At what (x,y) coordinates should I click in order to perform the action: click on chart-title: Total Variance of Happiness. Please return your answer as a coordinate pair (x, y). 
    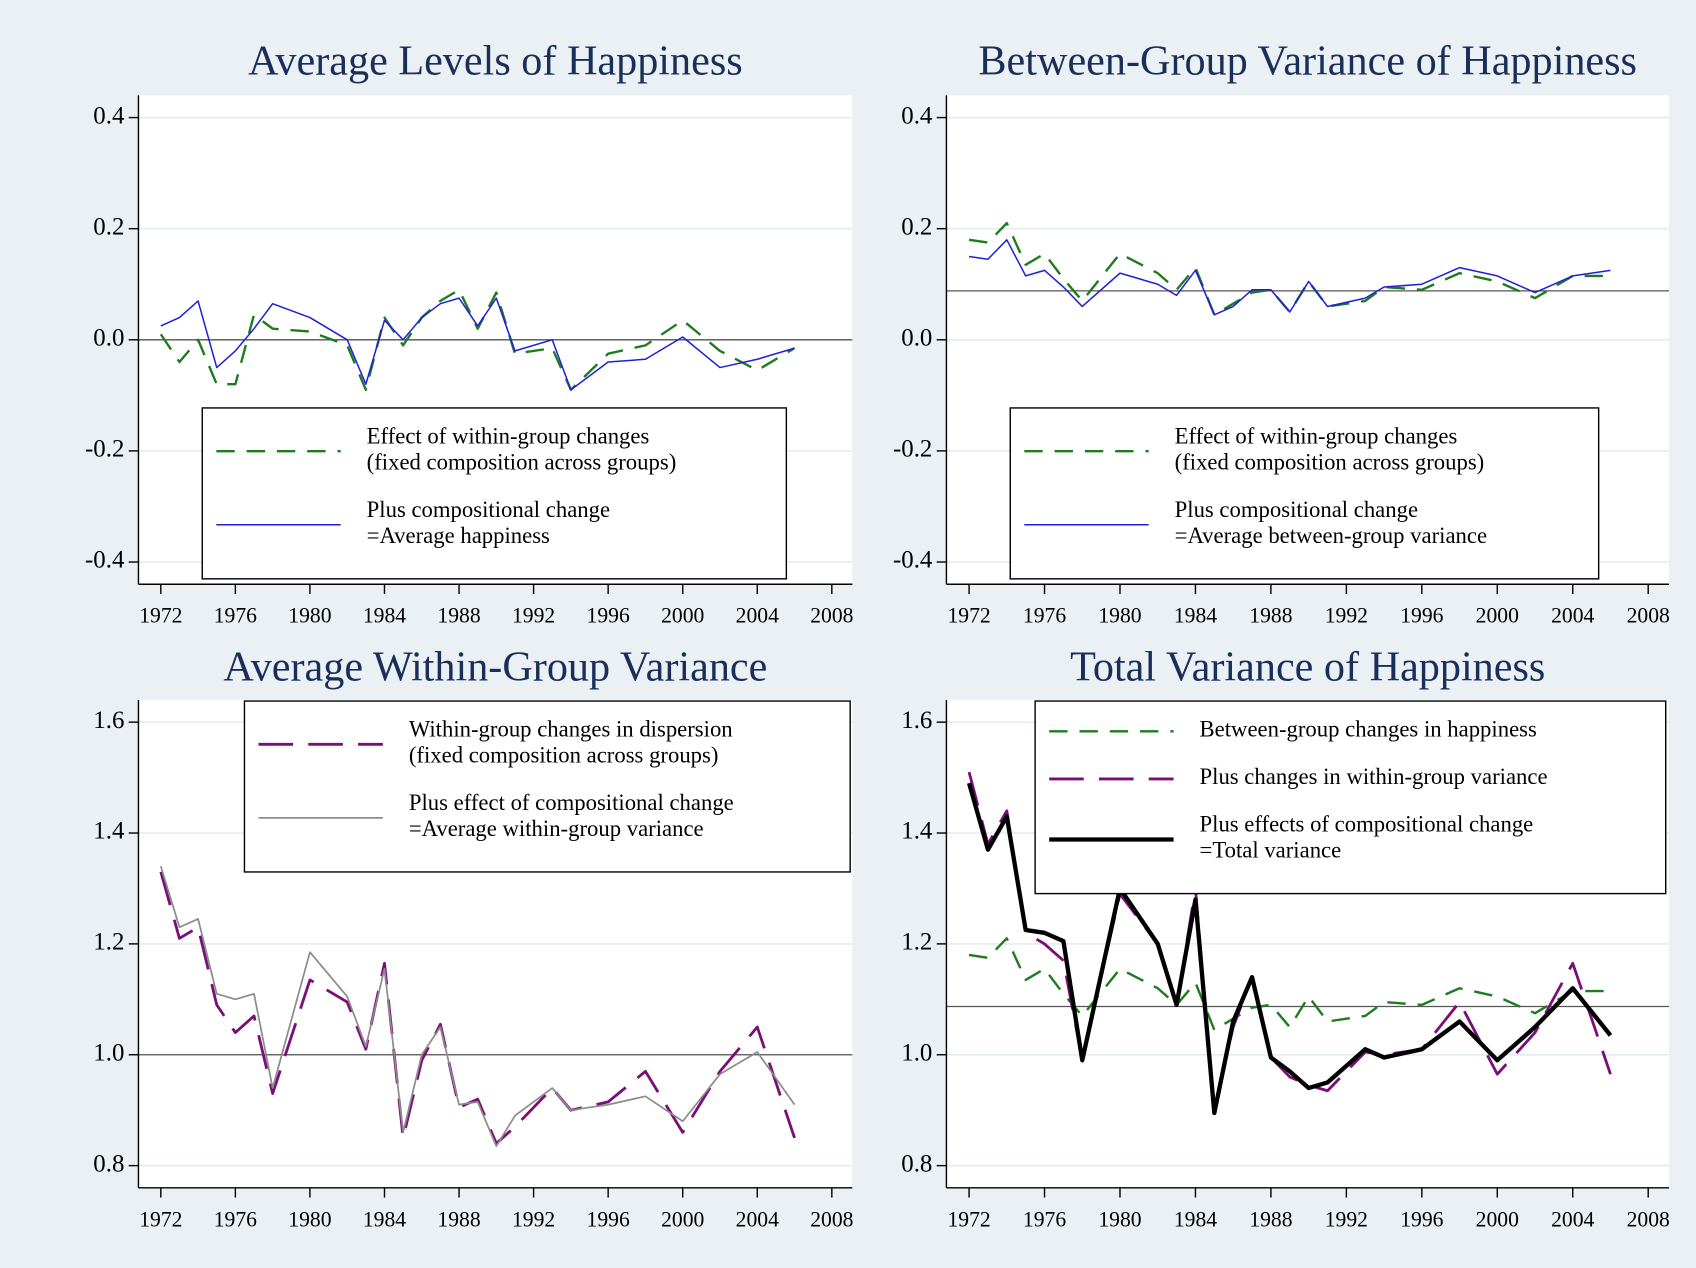
    Looking at the image, I should click on (1307, 666).